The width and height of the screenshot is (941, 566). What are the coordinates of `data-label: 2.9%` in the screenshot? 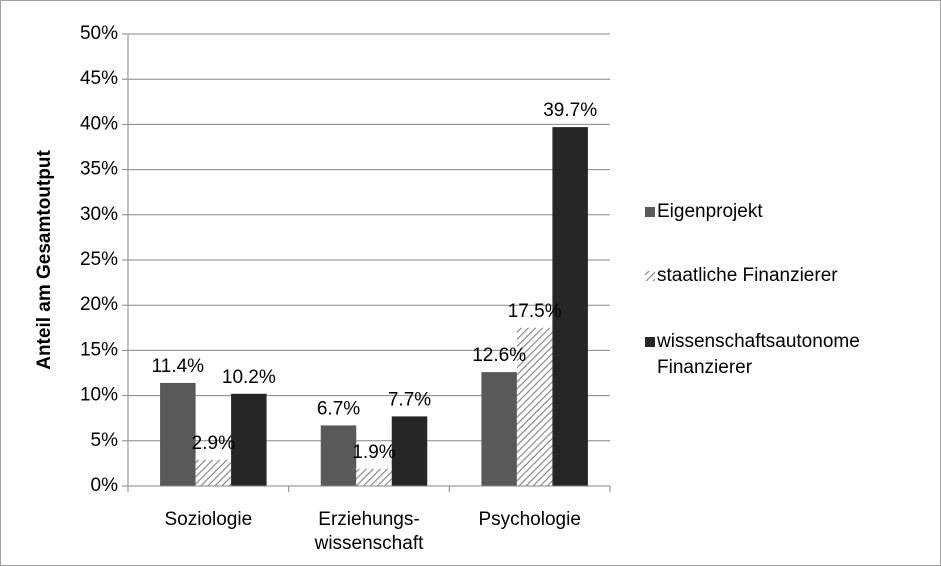 It's located at (213, 443).